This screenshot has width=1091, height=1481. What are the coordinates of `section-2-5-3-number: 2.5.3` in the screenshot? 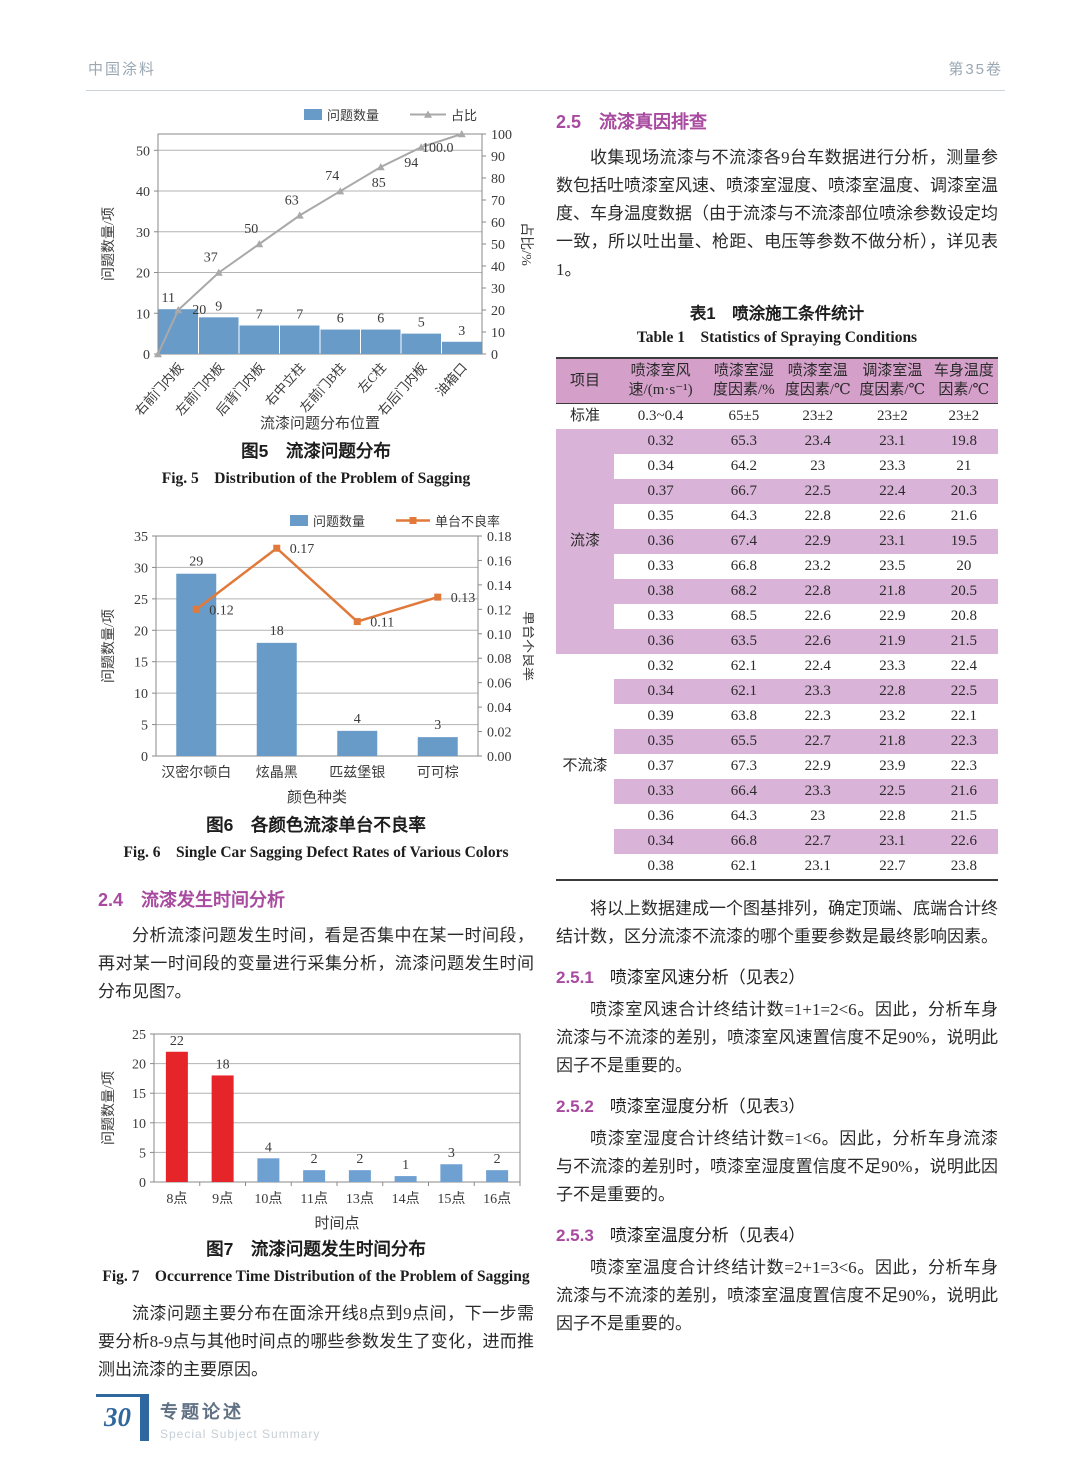 It's located at (575, 1235).